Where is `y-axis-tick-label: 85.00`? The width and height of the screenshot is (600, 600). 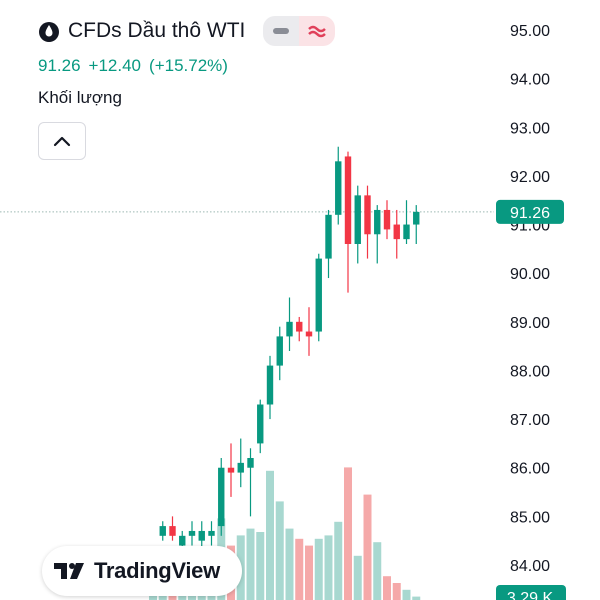 y-axis-tick-label: 85.00 is located at coordinates (530, 517).